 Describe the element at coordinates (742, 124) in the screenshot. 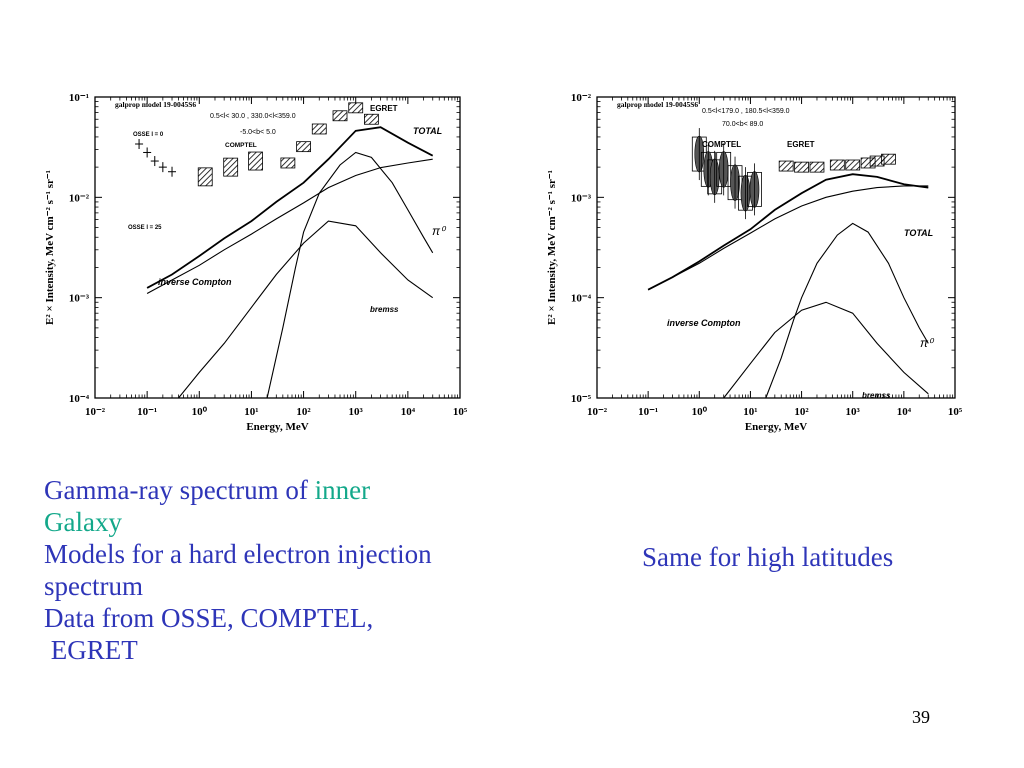

I see `chart-annotation: 70.0<b< 89.0` at that location.